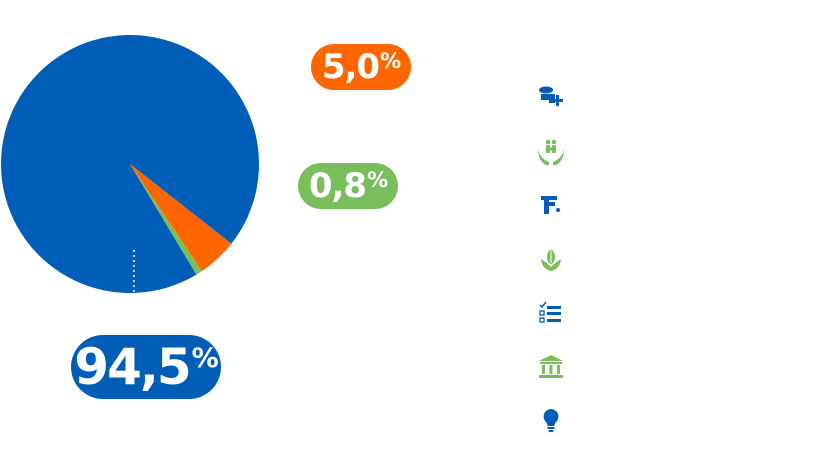 The height and width of the screenshot is (463, 819). I want to click on data-label-blue: 94,5%, so click(146, 367).